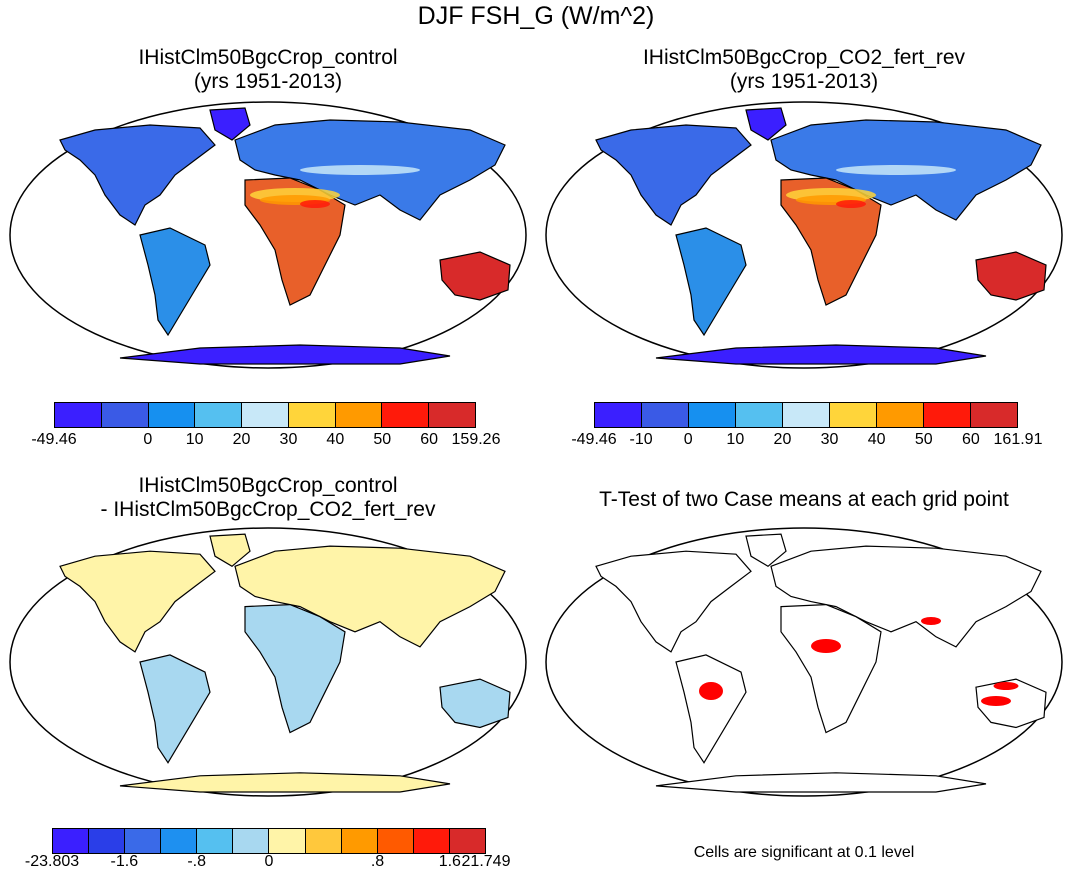 This screenshot has height=874, width=1072. I want to click on panel1-title-line2: (yrs 1951-2013), so click(268, 81).